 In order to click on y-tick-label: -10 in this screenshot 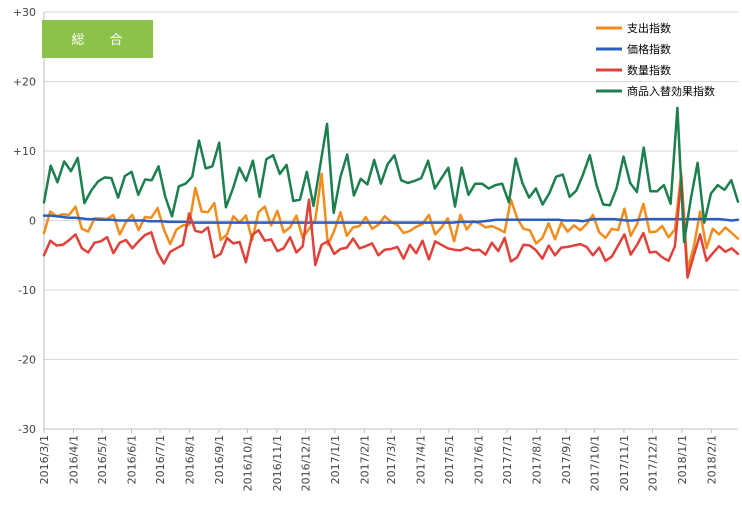, I will do `click(27, 290)`.